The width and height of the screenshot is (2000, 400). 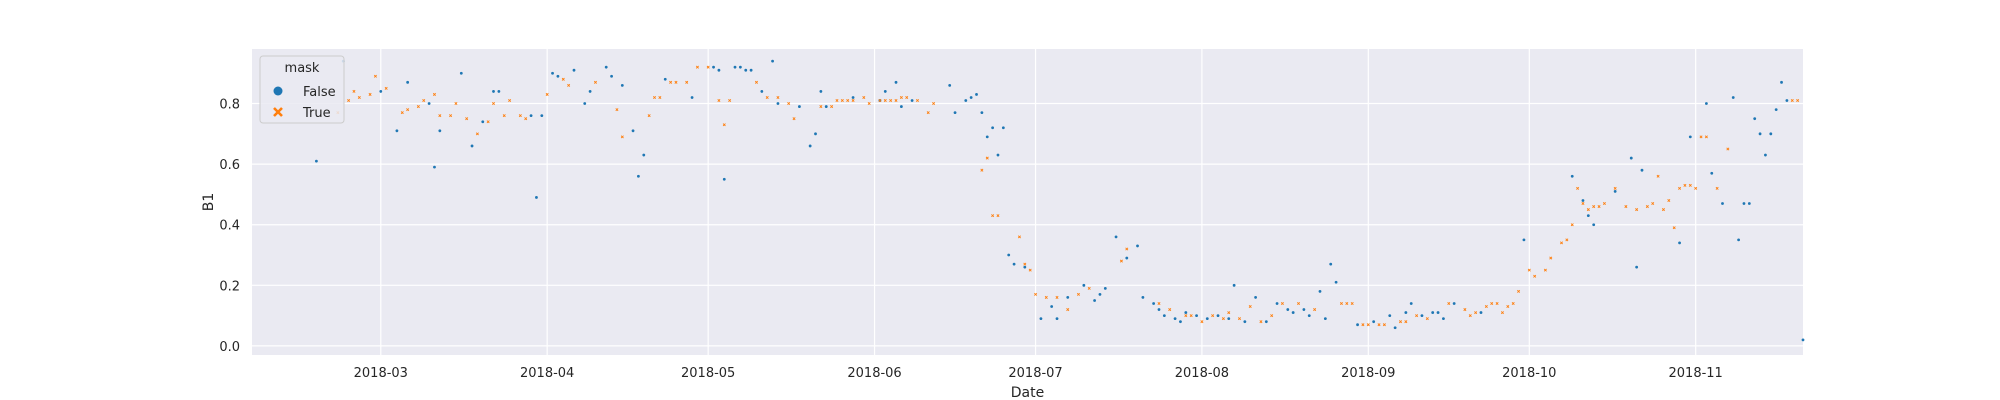 What do you see at coordinates (229, 165) in the screenshot?
I see `y-tick-label: 0.6` at bounding box center [229, 165].